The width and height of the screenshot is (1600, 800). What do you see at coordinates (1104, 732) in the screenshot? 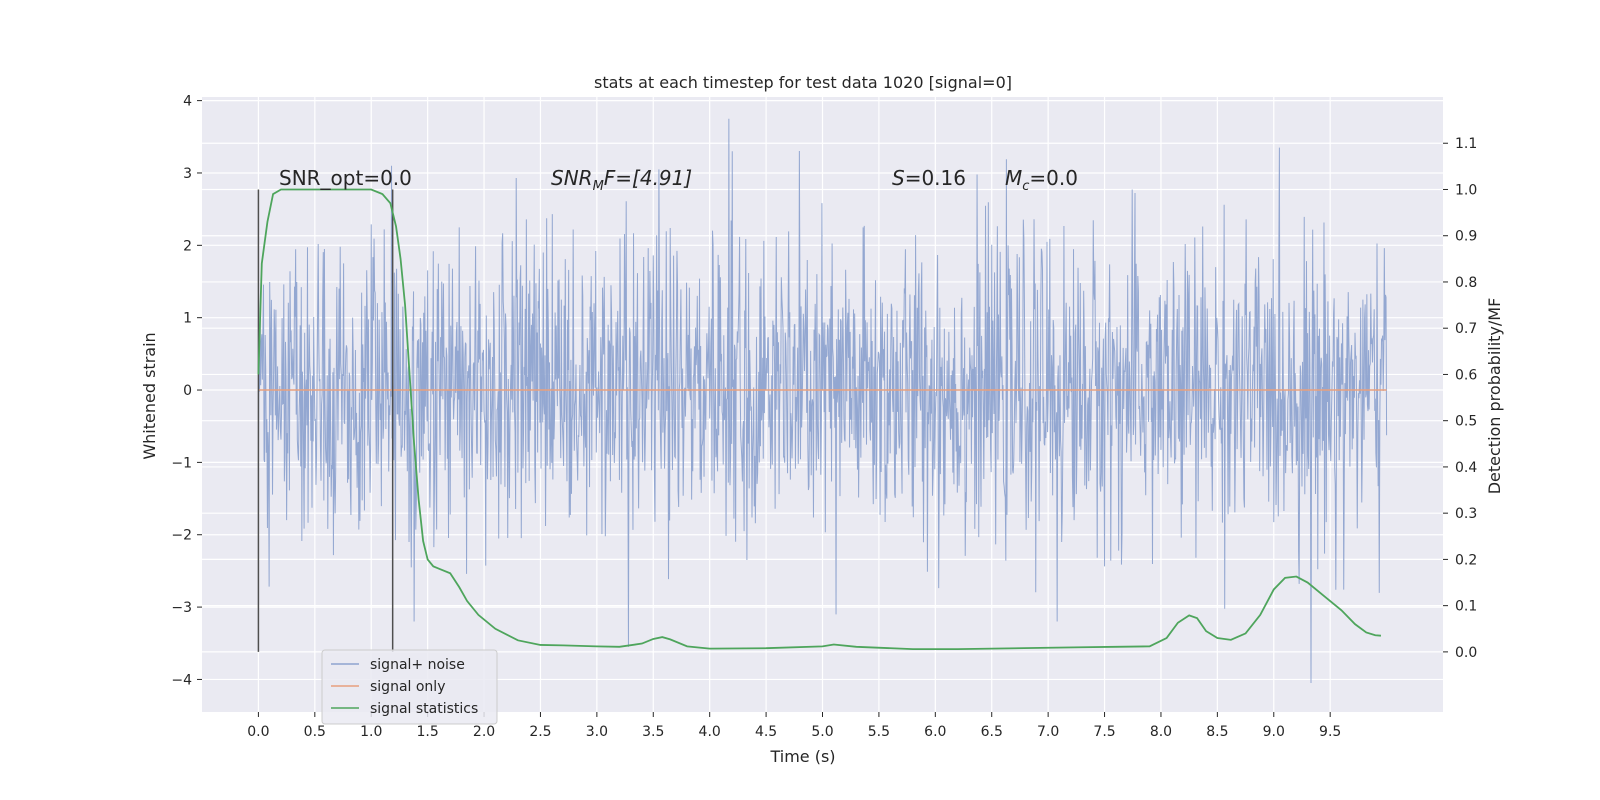
I see `x-tick-label: 7.5` at bounding box center [1104, 732].